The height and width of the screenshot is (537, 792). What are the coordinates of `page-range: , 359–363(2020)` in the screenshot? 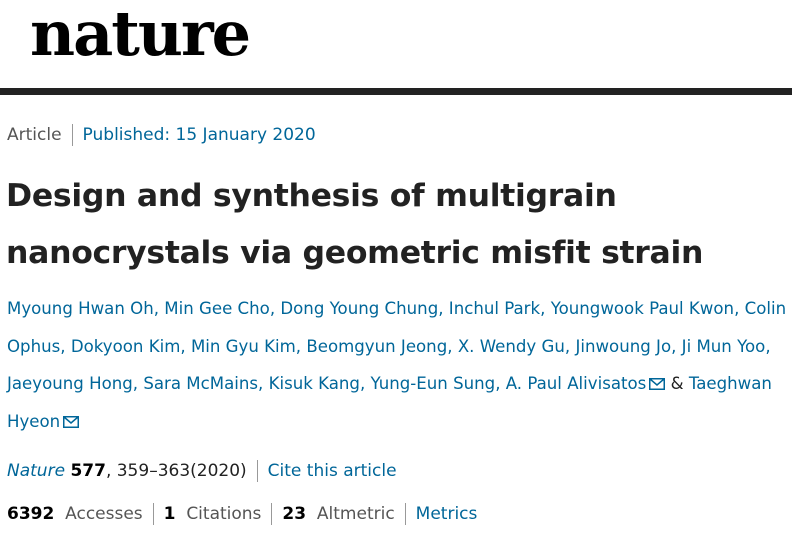 It's located at (176, 471).